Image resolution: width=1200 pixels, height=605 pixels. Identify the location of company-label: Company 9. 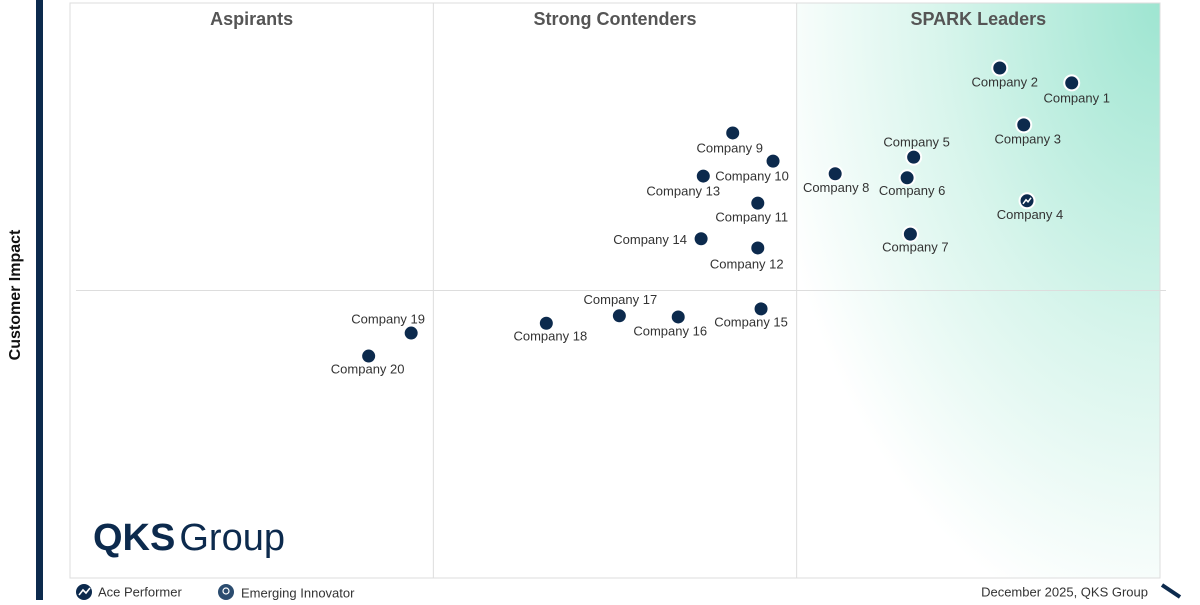
(729, 147).